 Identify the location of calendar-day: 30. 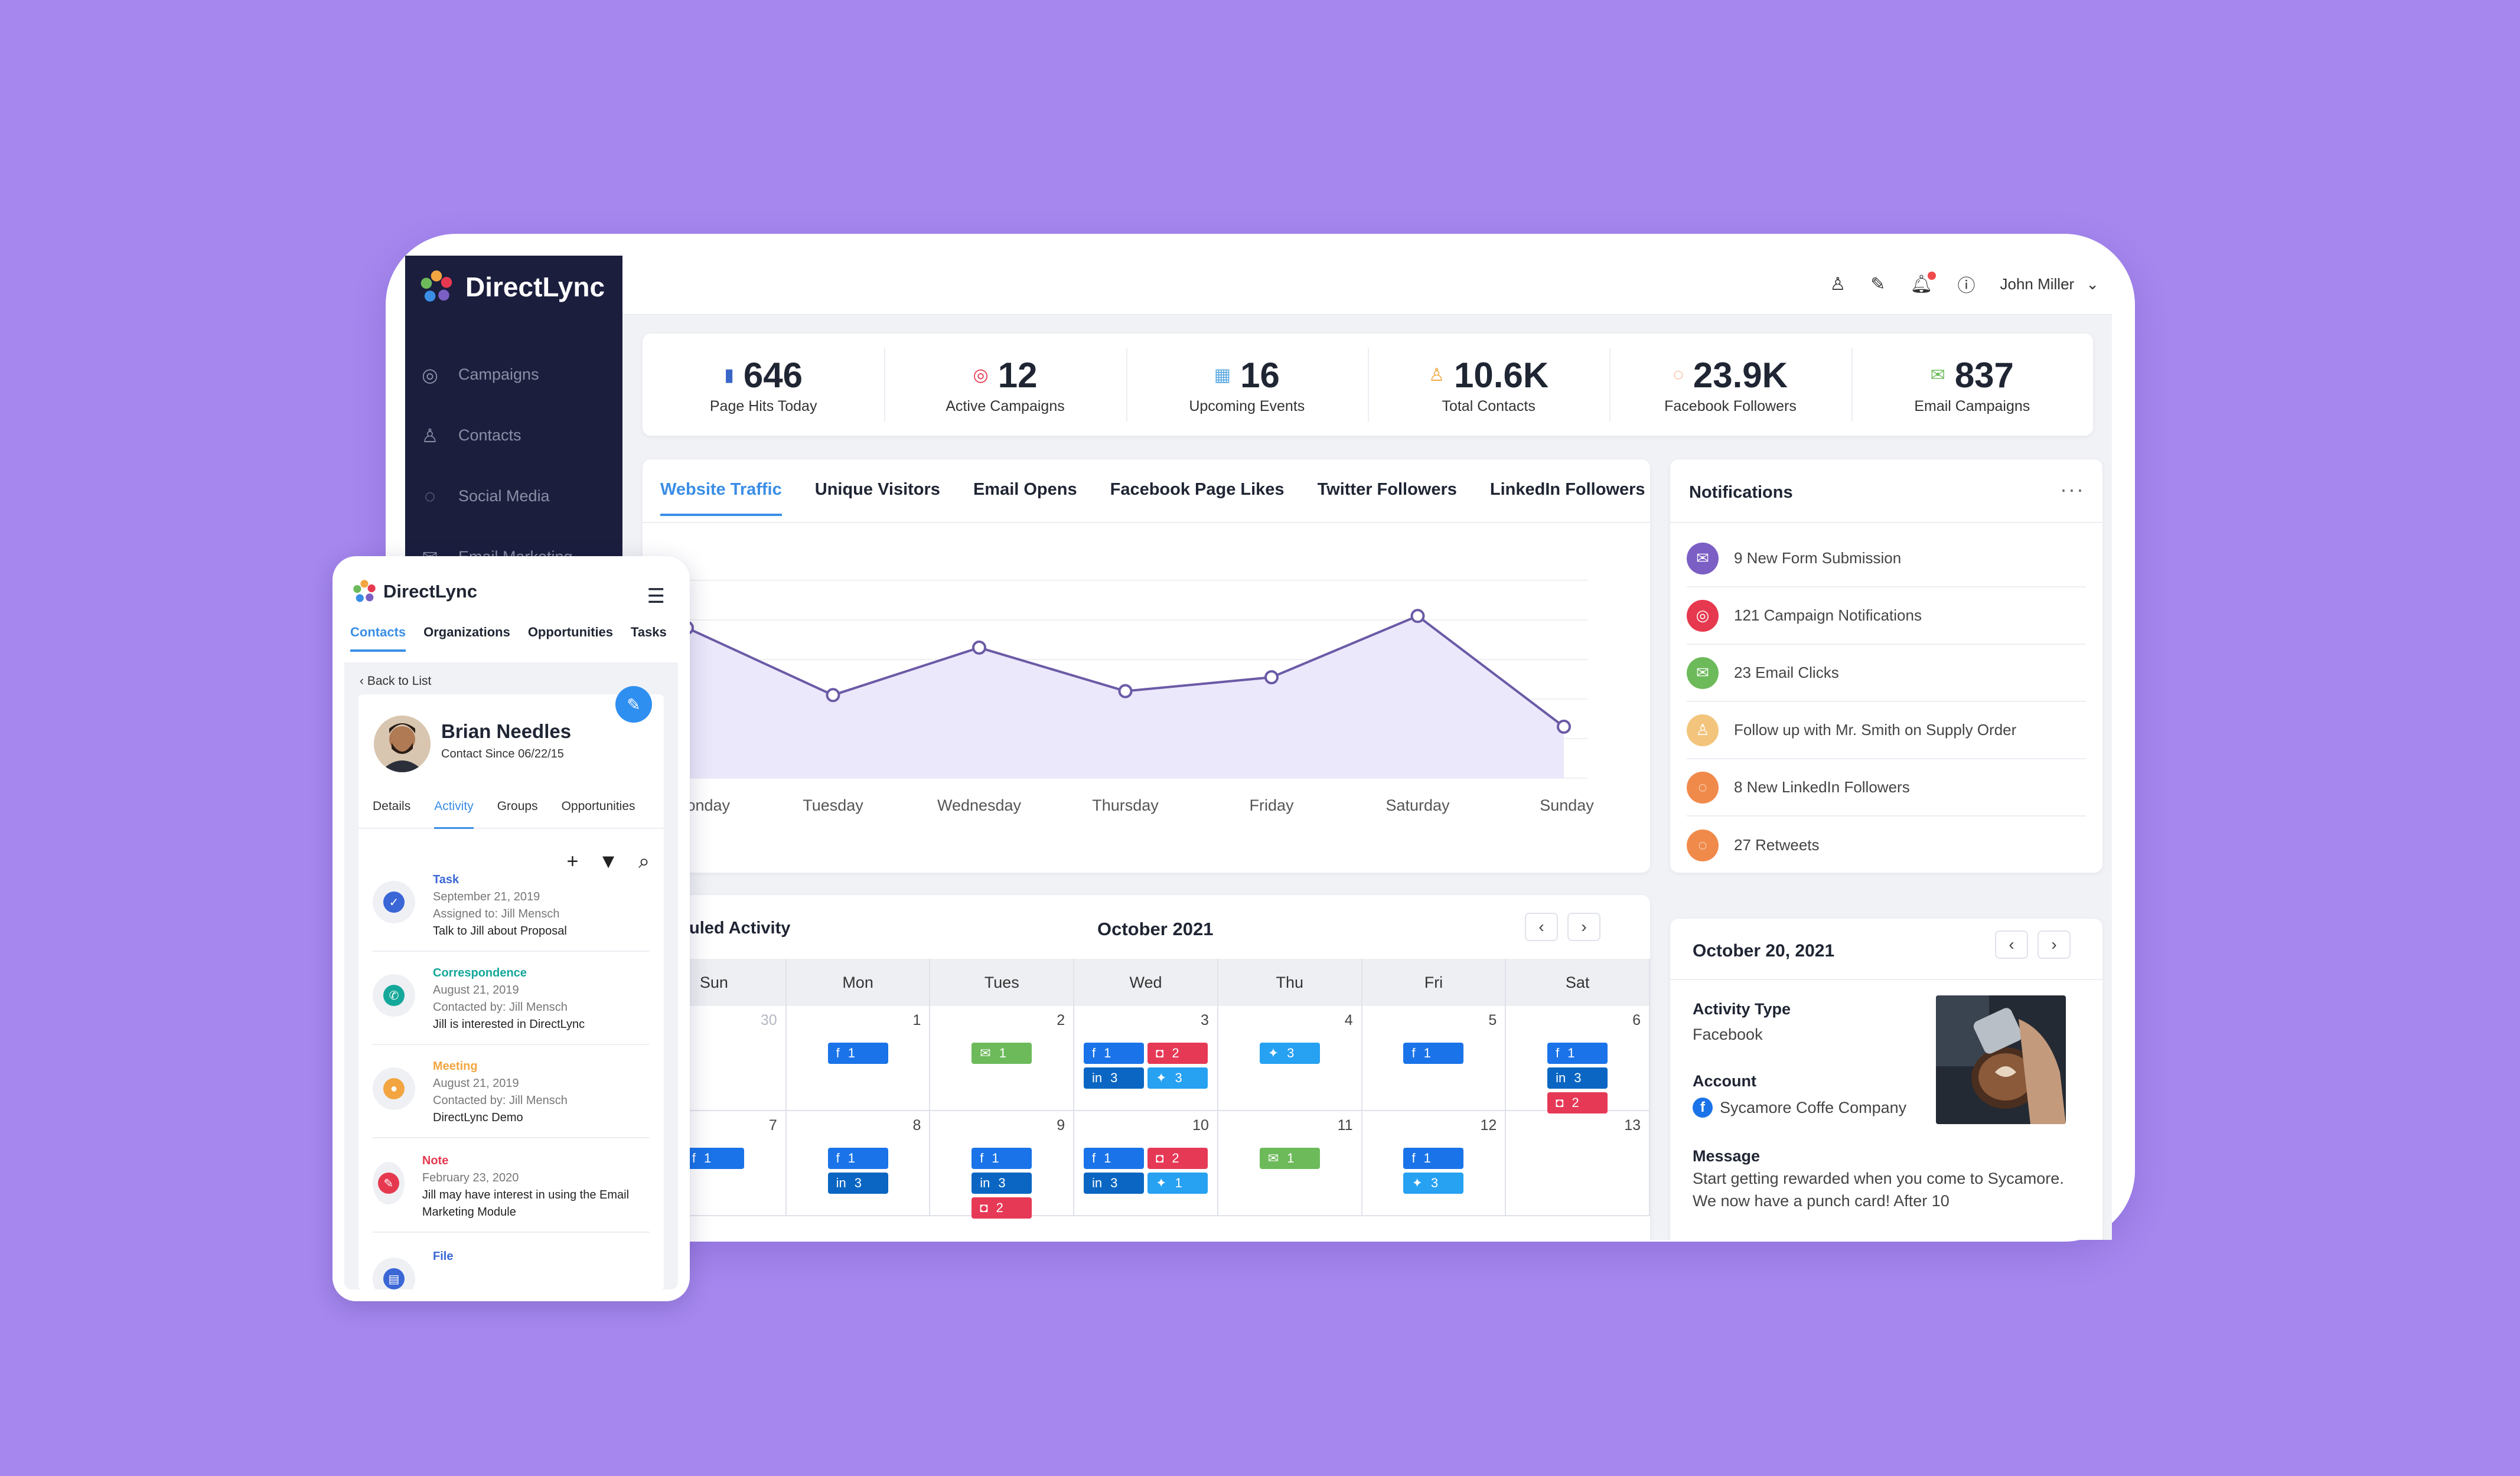
(715, 1058).